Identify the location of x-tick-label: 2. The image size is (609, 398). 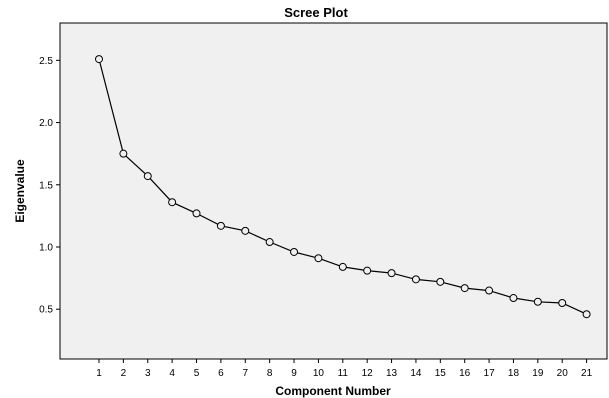
(124, 373).